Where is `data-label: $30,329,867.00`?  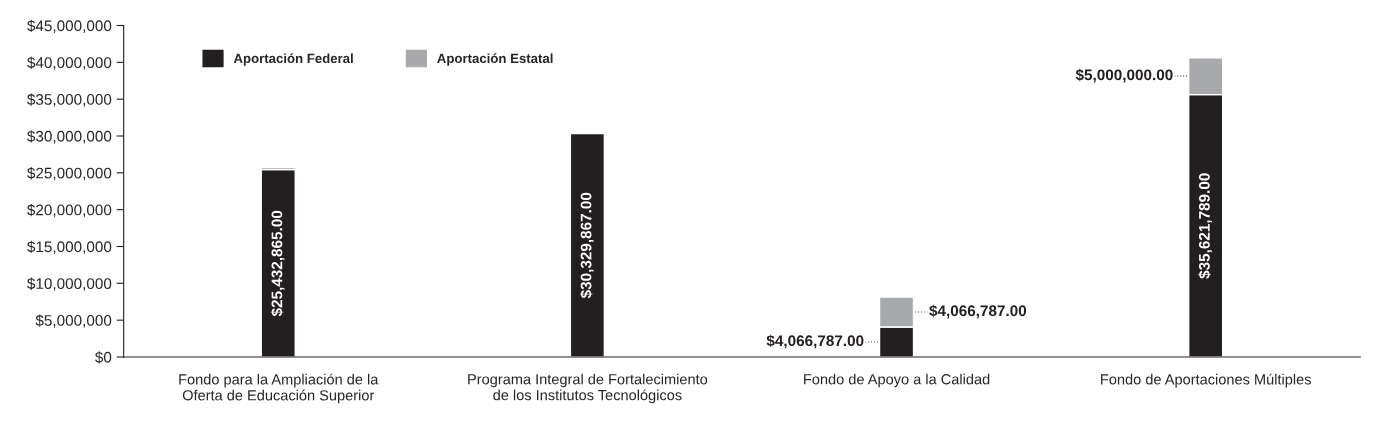 data-label: $30,329,867.00 is located at coordinates (587, 245).